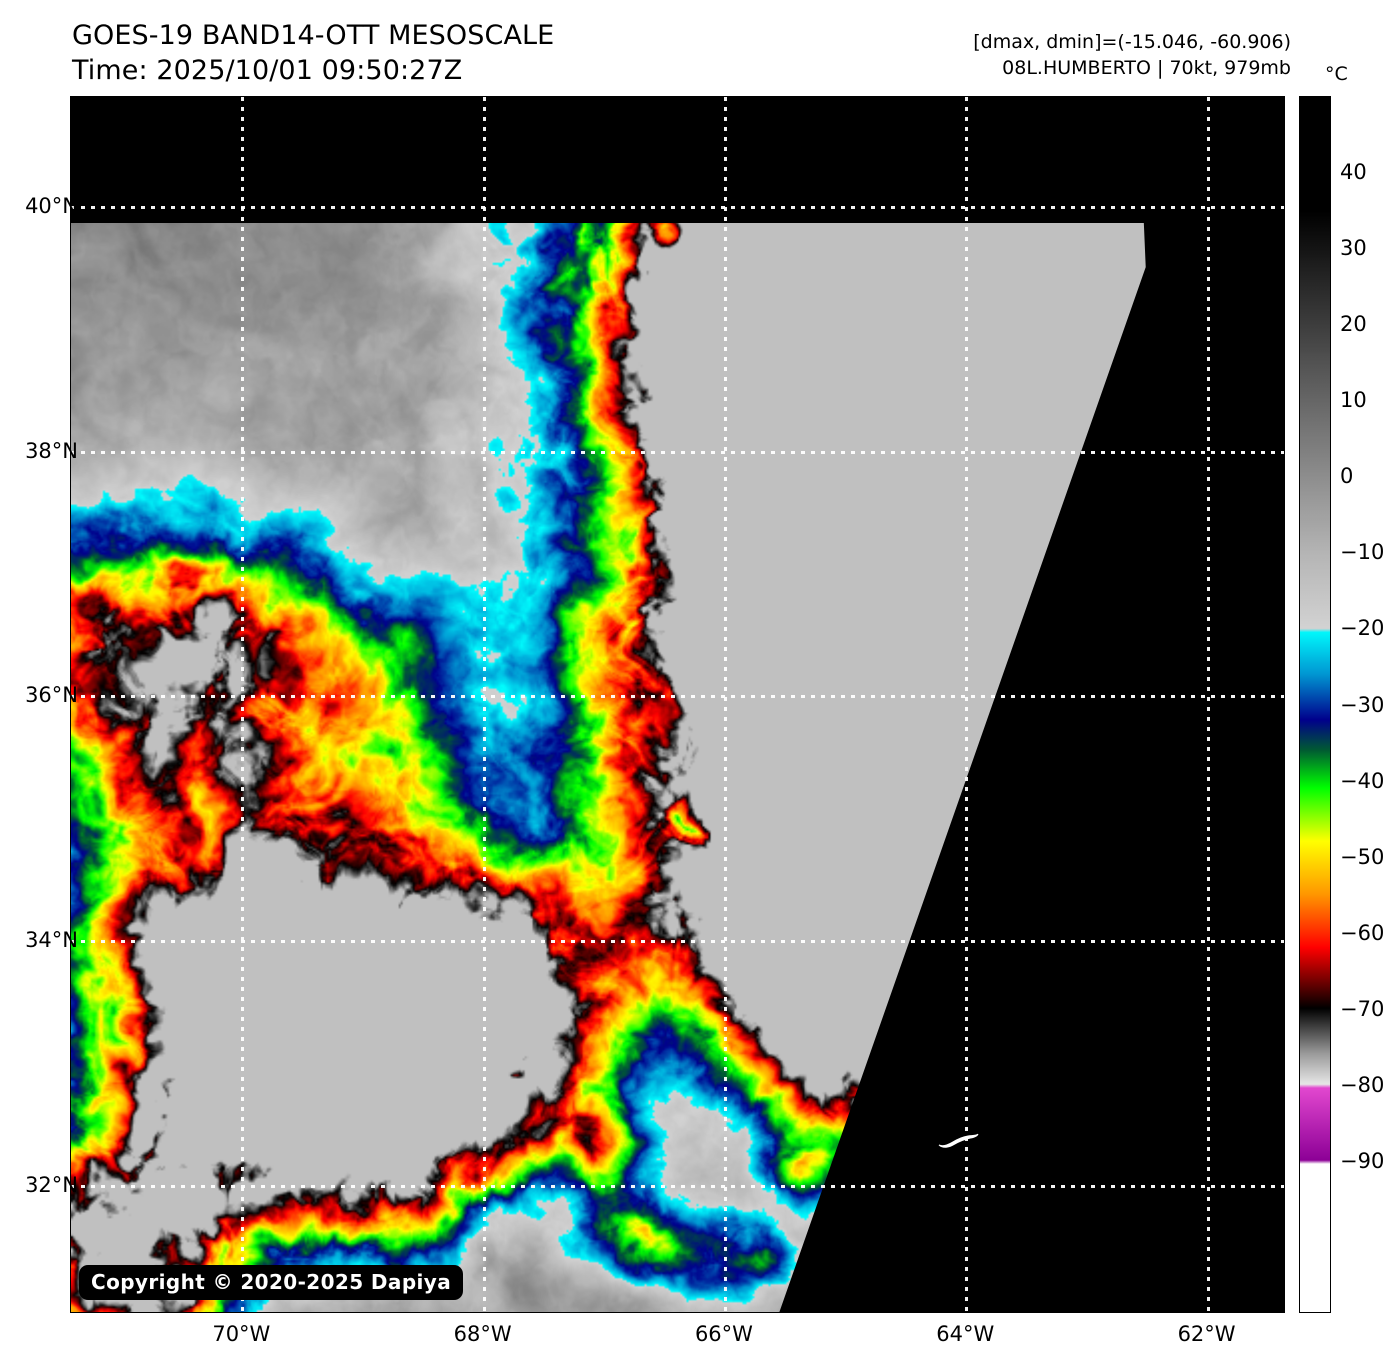 The height and width of the screenshot is (1359, 1389). Describe the element at coordinates (51, 206) in the screenshot. I see `latitude-tick-label: 40°N` at that location.